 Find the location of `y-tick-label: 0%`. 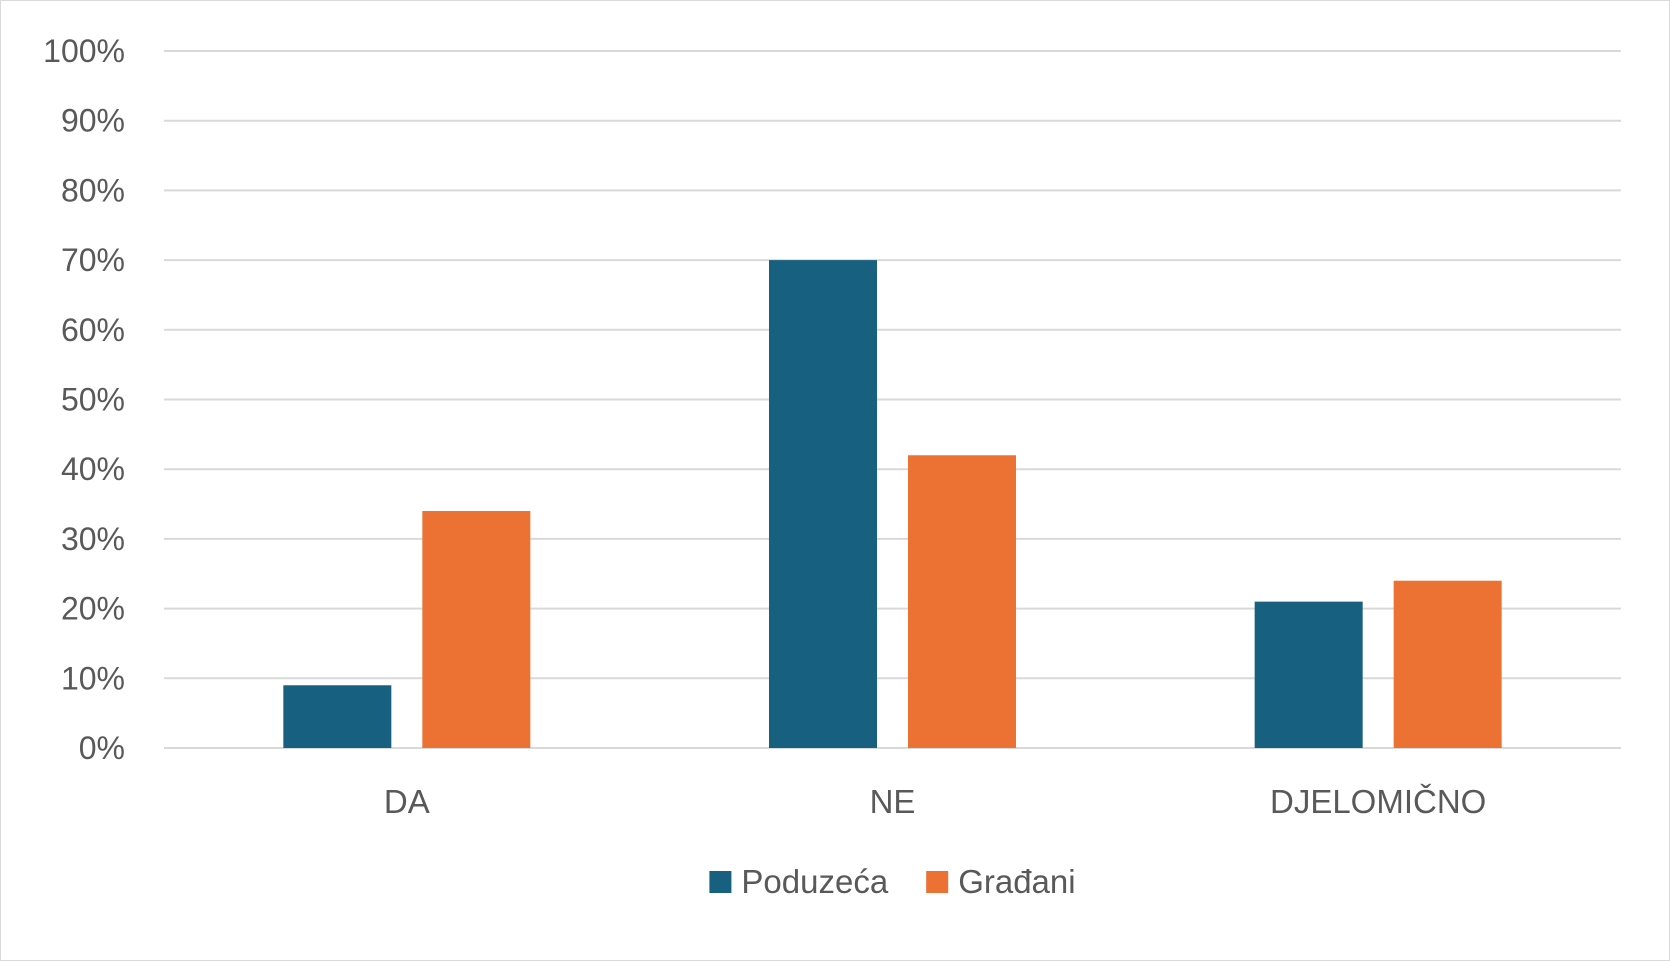

y-tick-label: 0% is located at coordinates (102, 748).